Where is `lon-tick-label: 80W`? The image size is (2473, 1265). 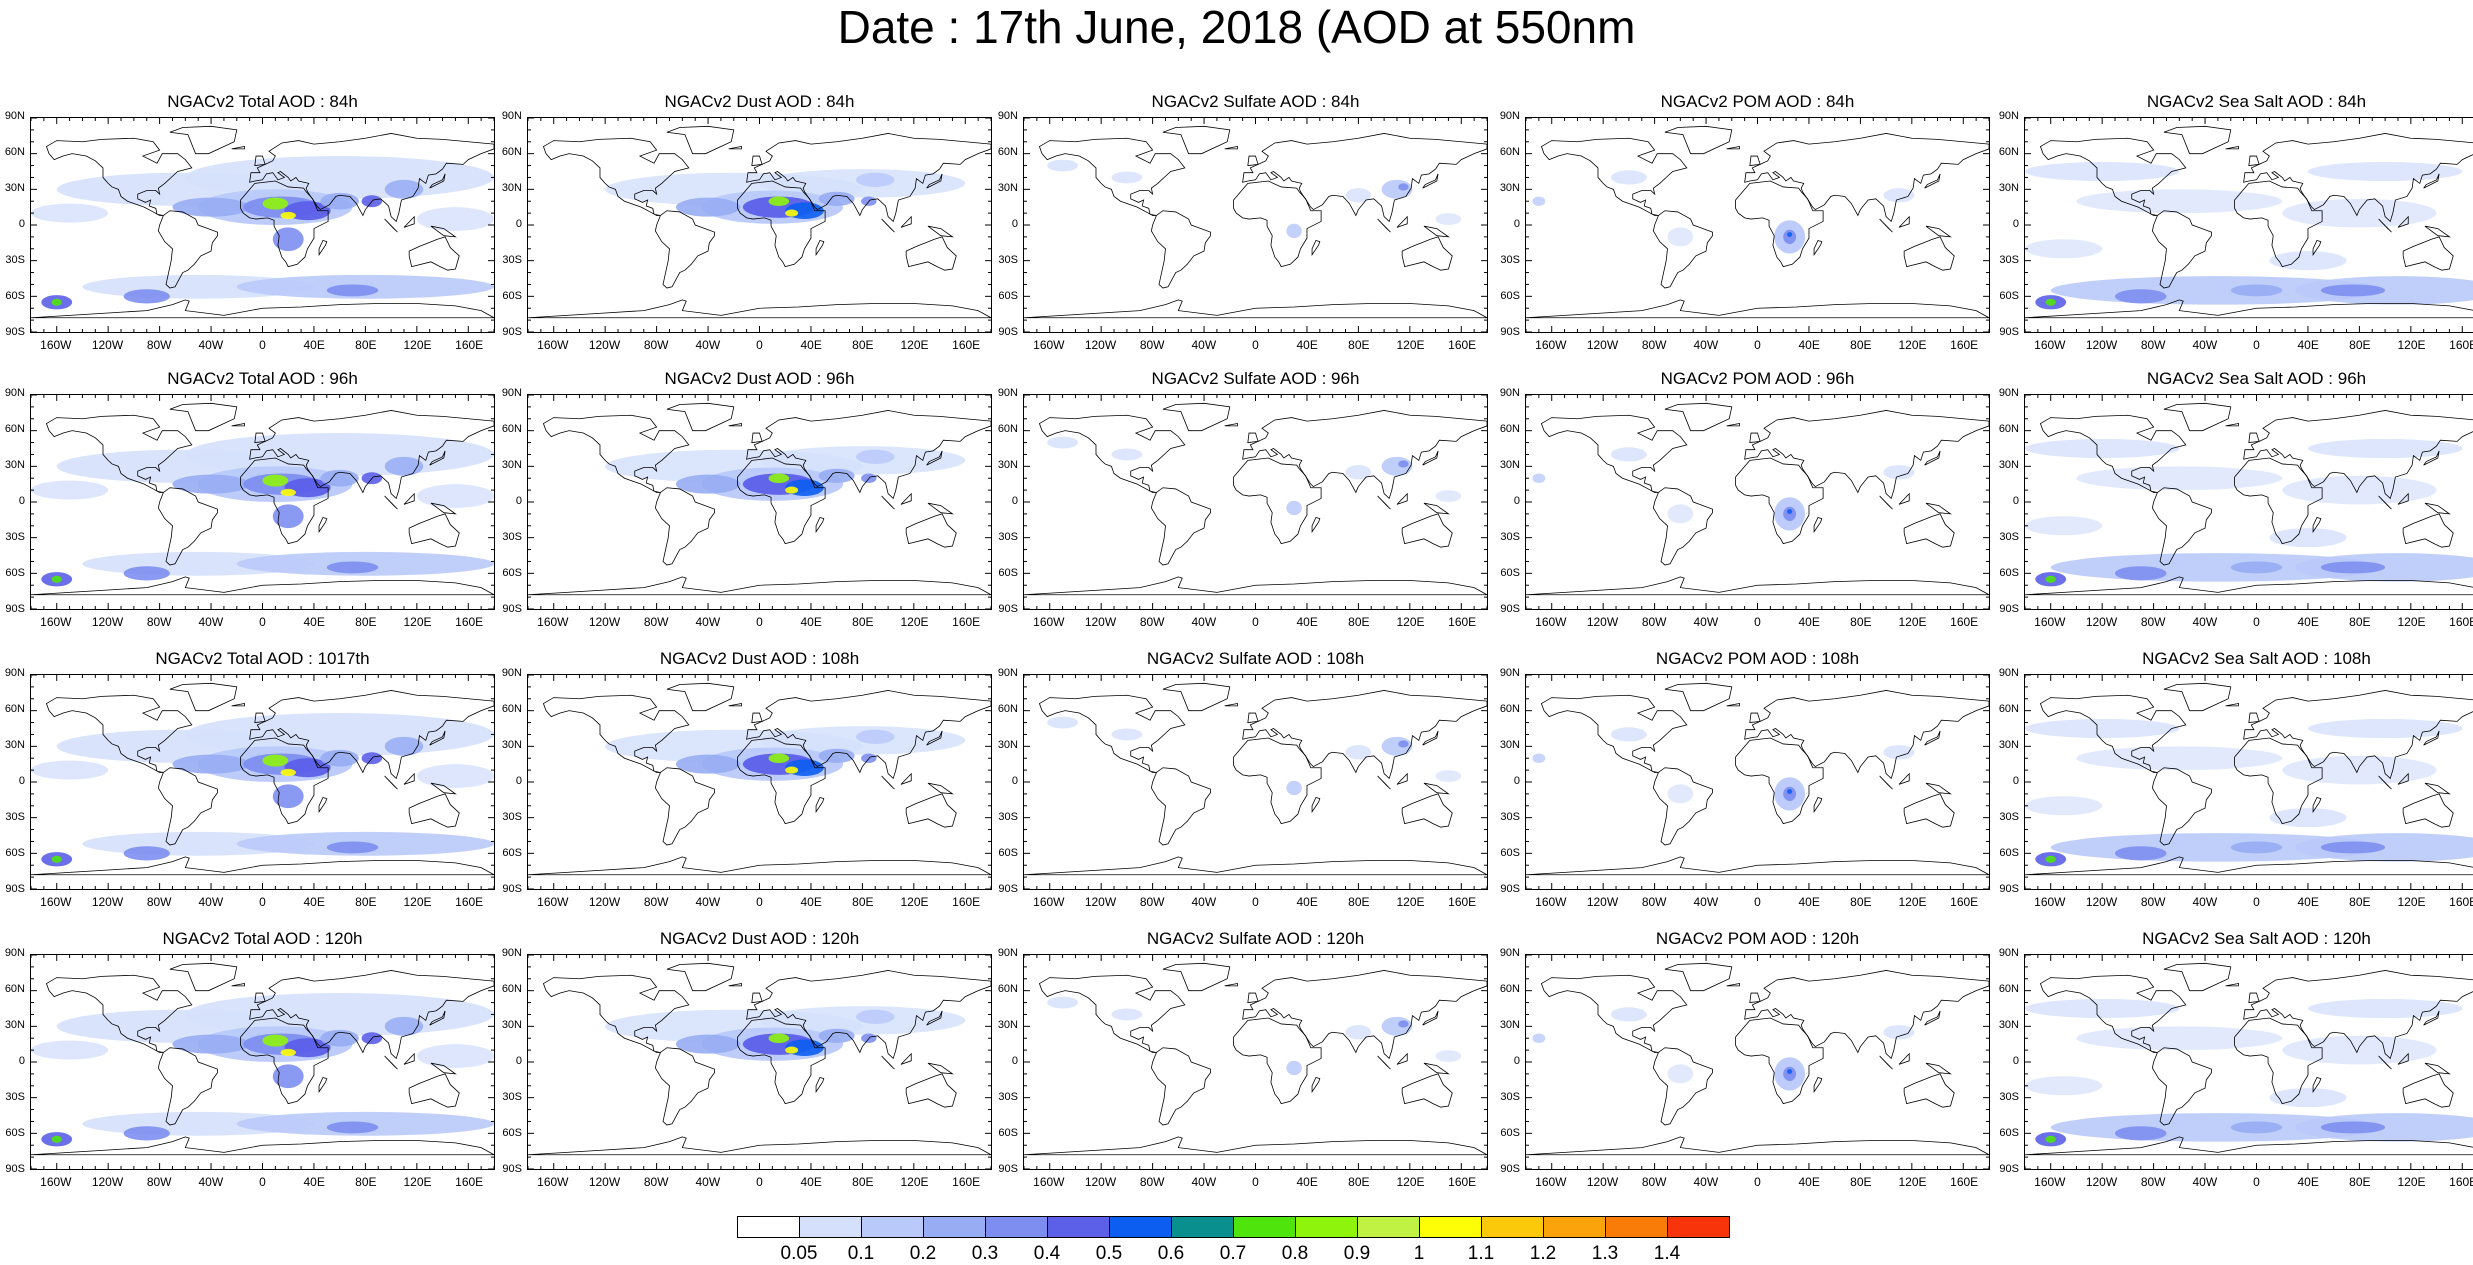
lon-tick-label: 80W is located at coordinates (1152, 622).